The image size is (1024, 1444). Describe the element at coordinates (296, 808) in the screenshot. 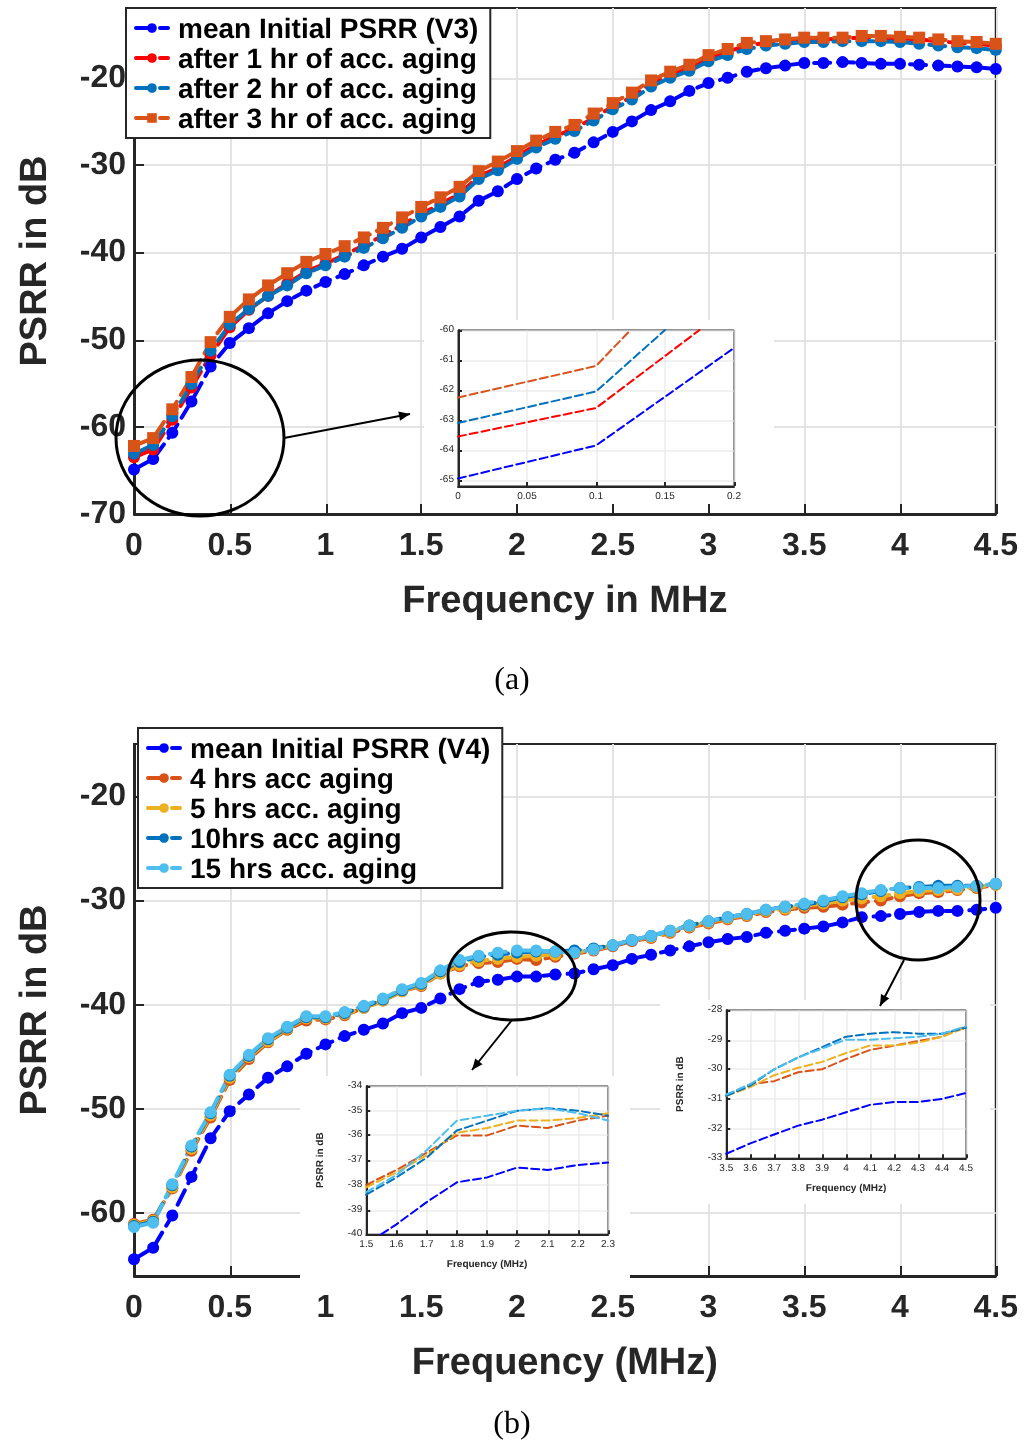

I see `legend-label: 5 hrs acc. aging` at that location.